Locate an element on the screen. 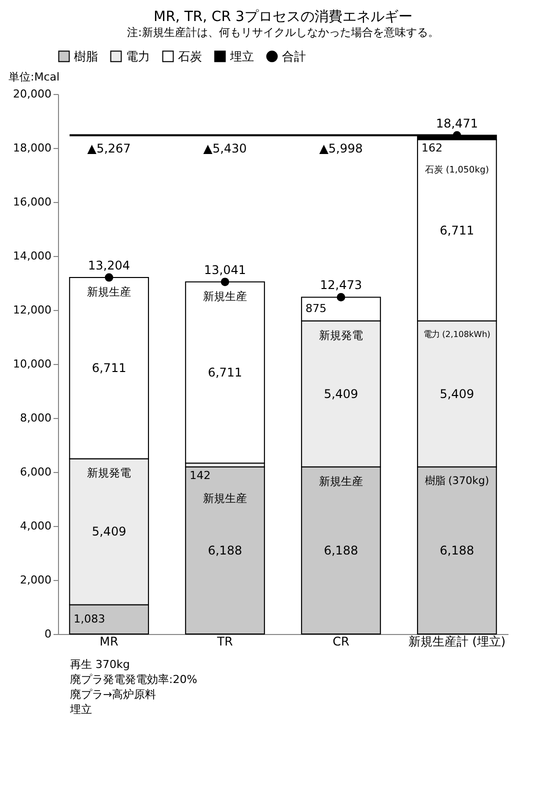 Image resolution: width=546 pixels, height=789 pixels. y-tick-label: 18,000 is located at coordinates (32, 148).